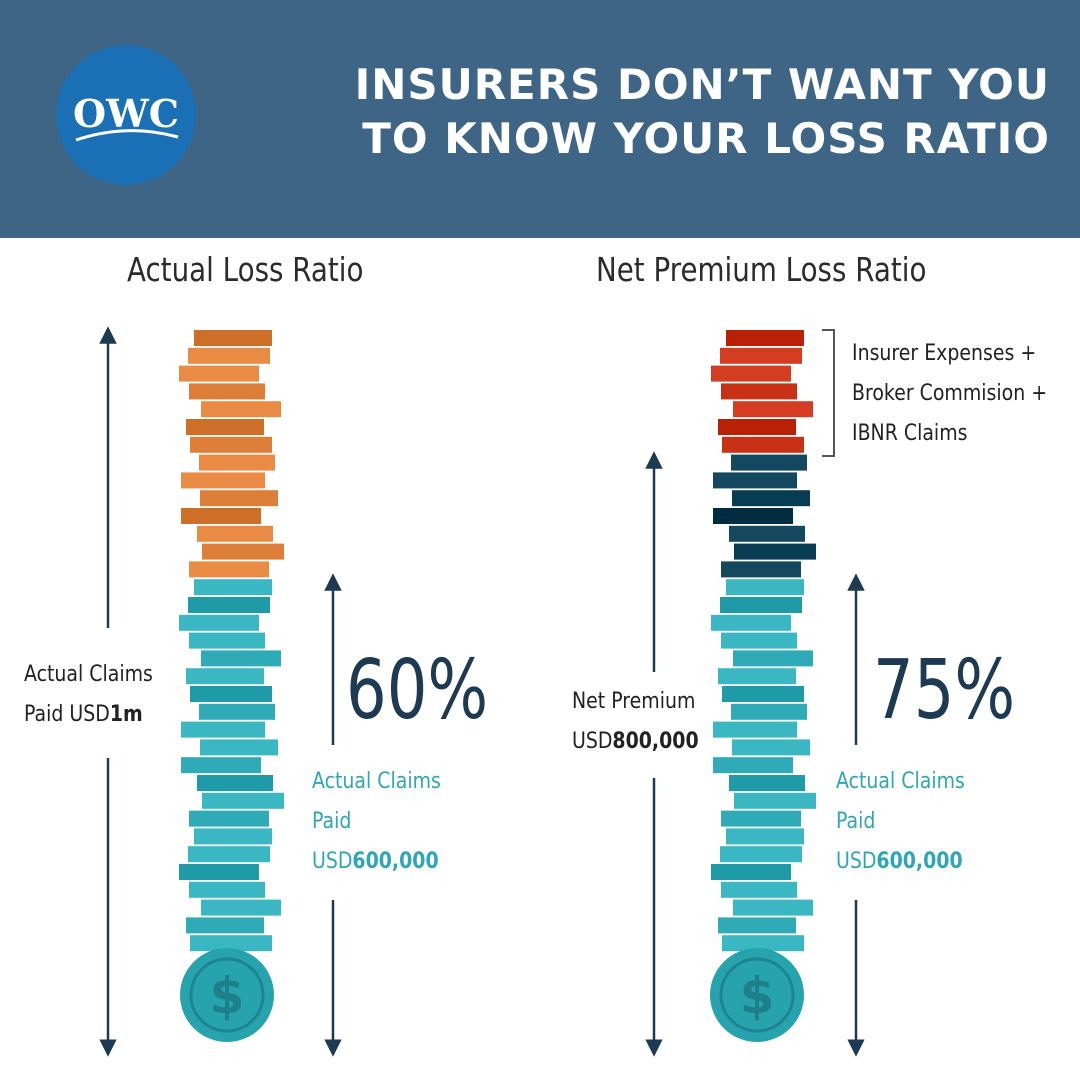  I want to click on left-total-label-line2: Paid USD1m, so click(83, 714).